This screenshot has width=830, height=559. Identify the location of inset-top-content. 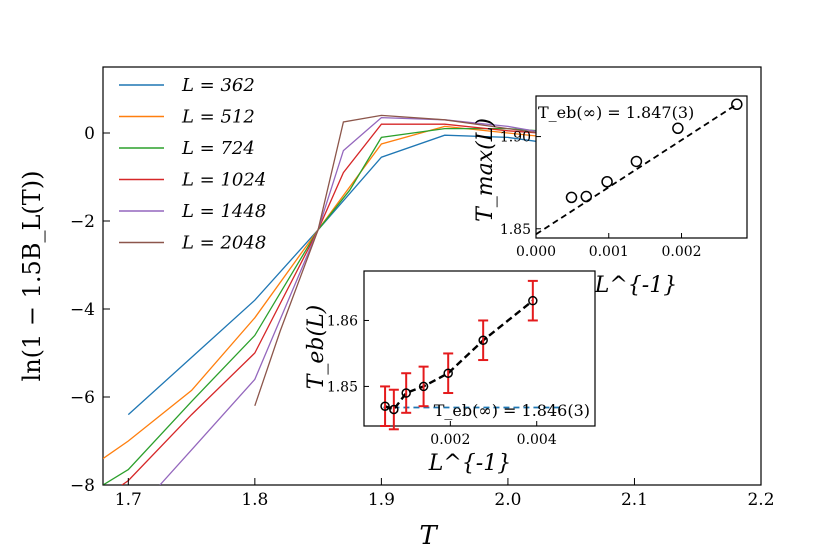
(639, 167).